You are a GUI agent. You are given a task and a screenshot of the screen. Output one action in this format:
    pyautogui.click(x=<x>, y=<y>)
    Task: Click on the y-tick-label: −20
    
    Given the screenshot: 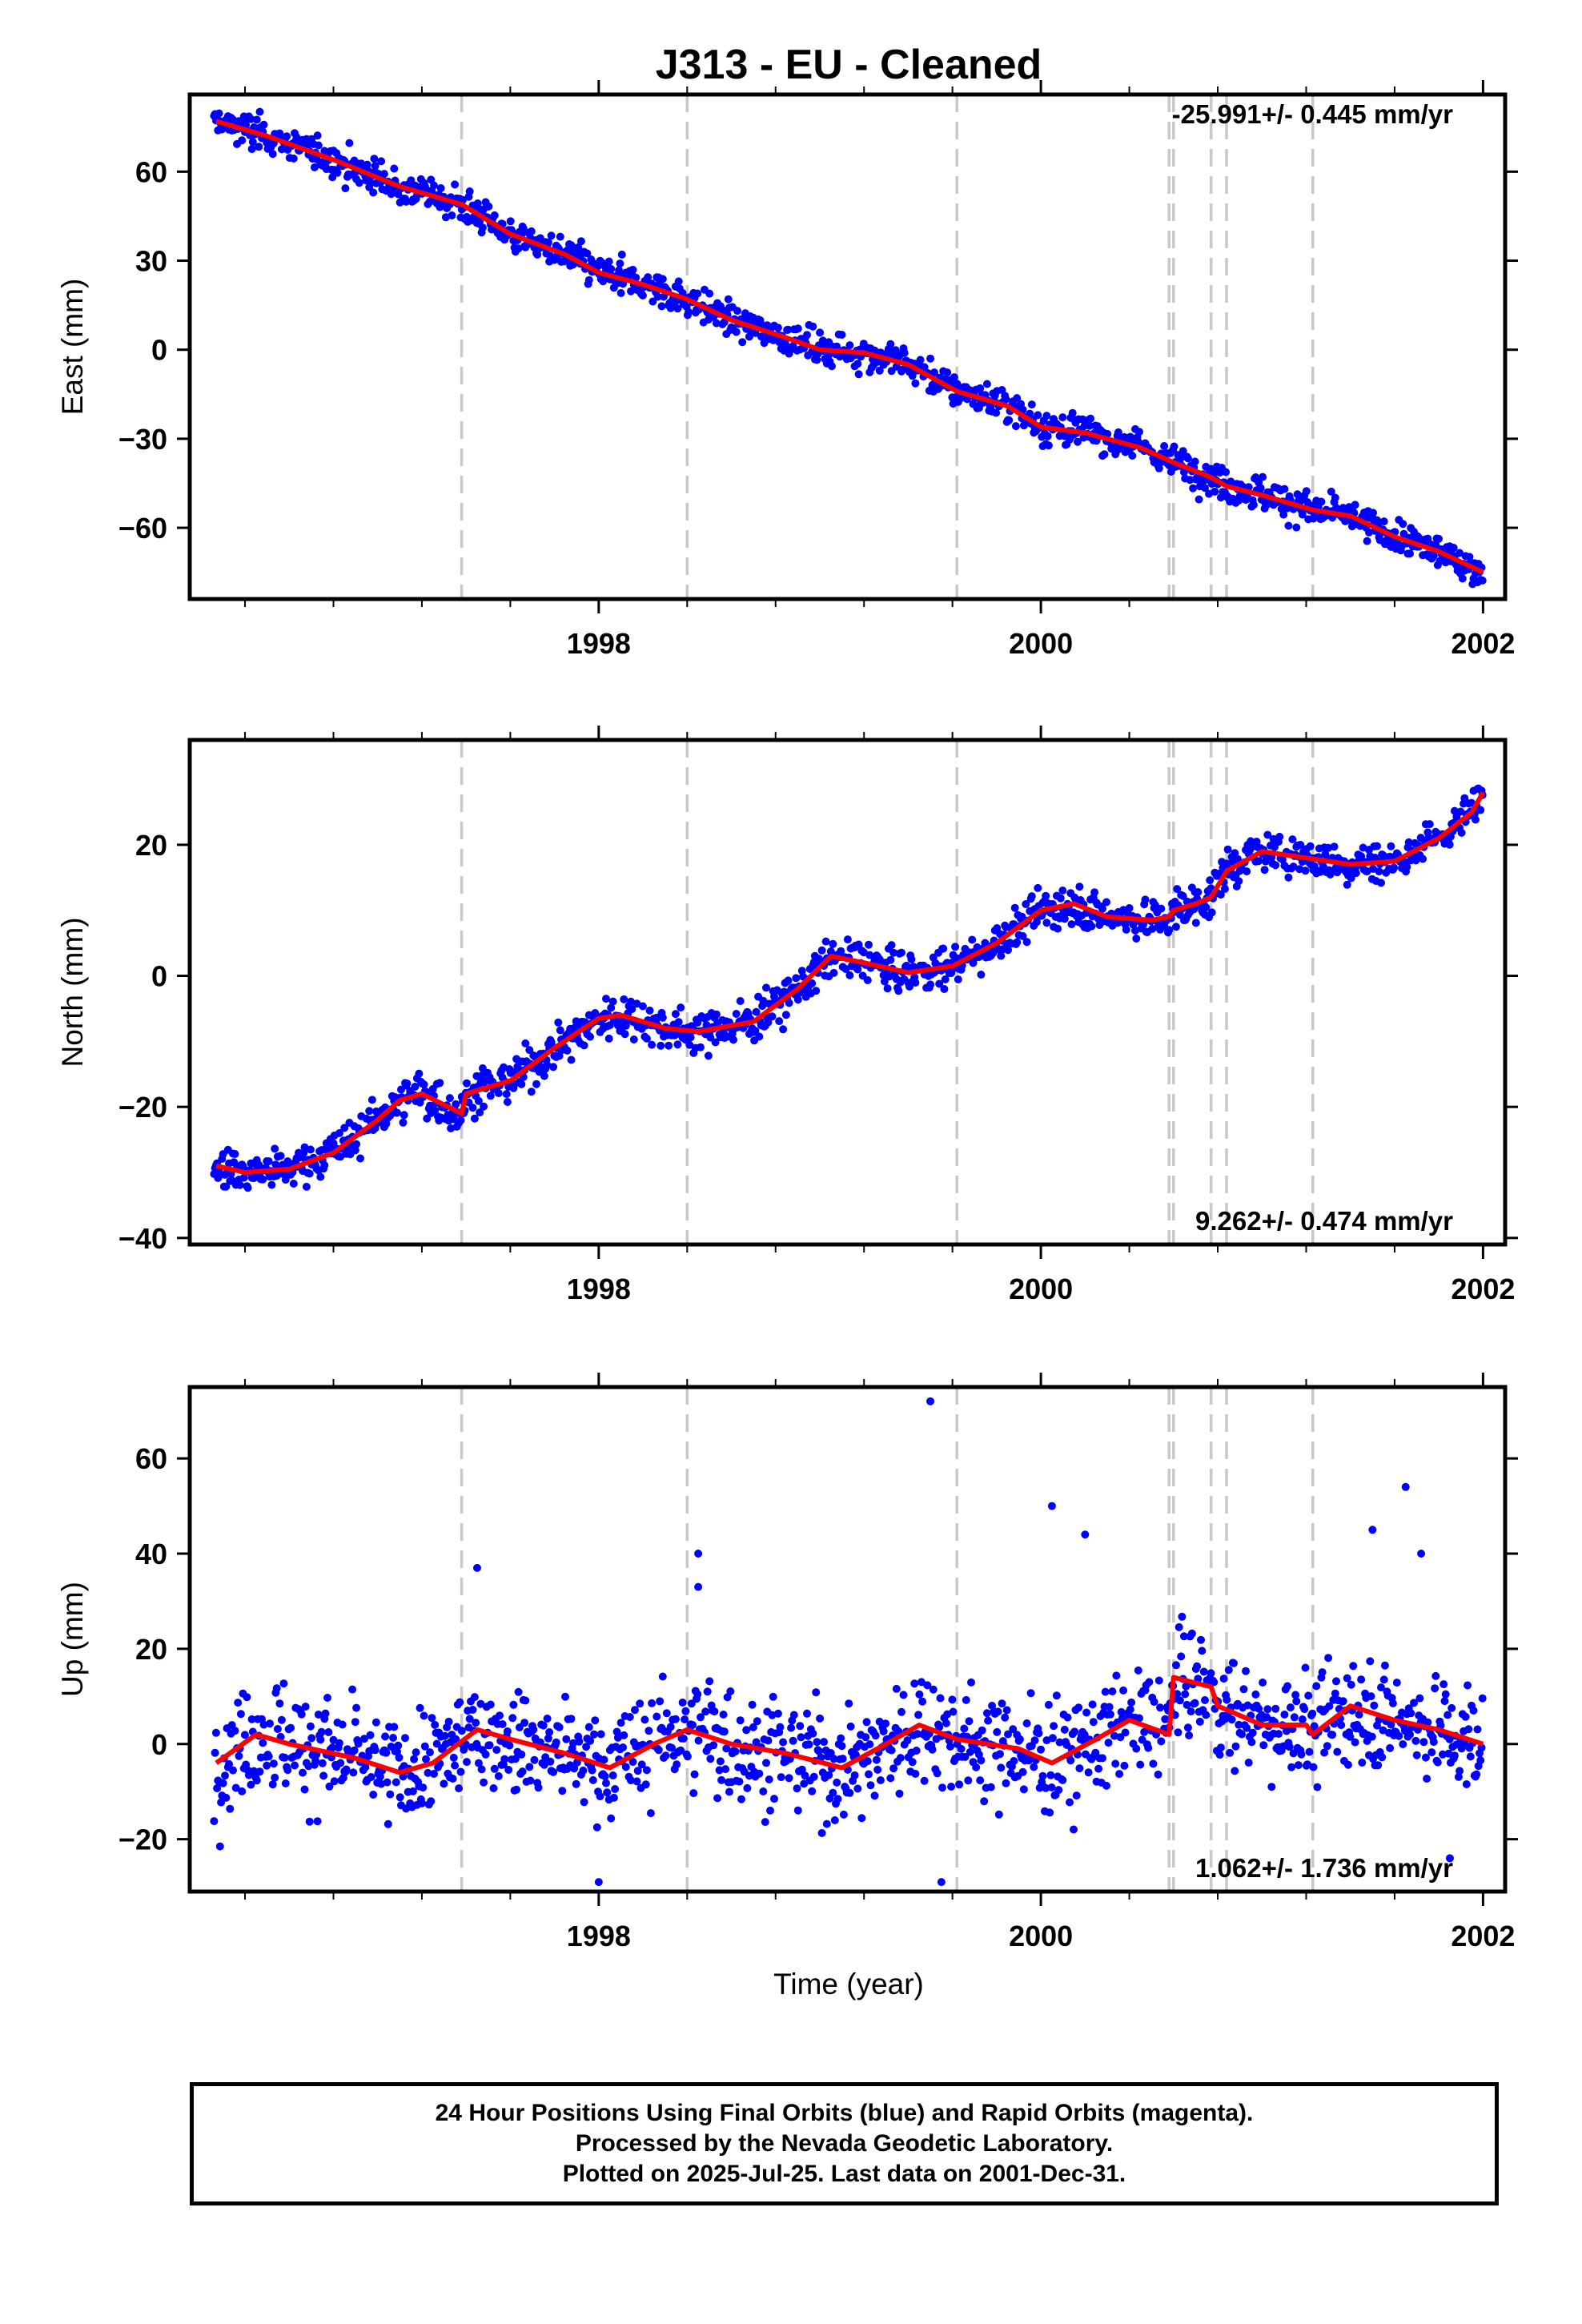 What is the action you would take?
    pyautogui.click(x=142, y=1107)
    